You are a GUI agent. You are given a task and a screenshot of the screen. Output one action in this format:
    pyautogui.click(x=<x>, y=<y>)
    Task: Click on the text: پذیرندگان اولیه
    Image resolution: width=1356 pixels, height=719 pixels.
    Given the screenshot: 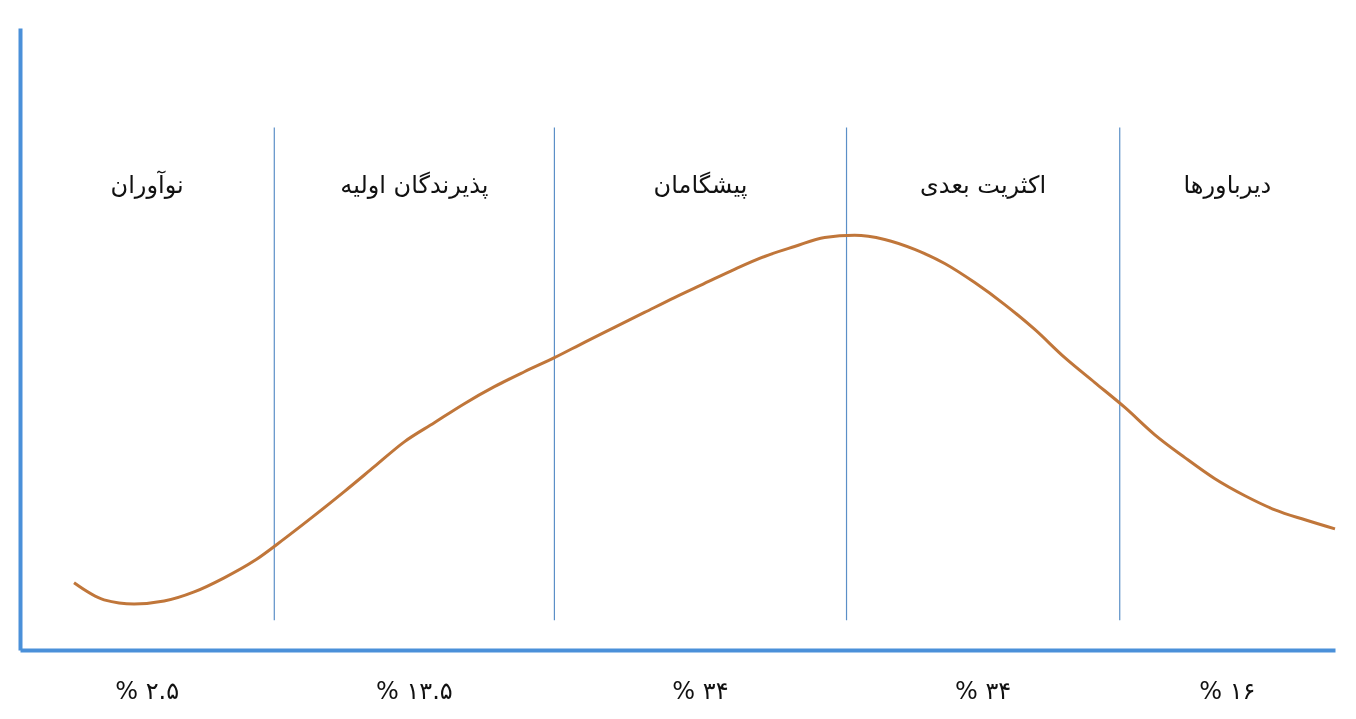 What is the action you would take?
    pyautogui.click(x=414, y=184)
    